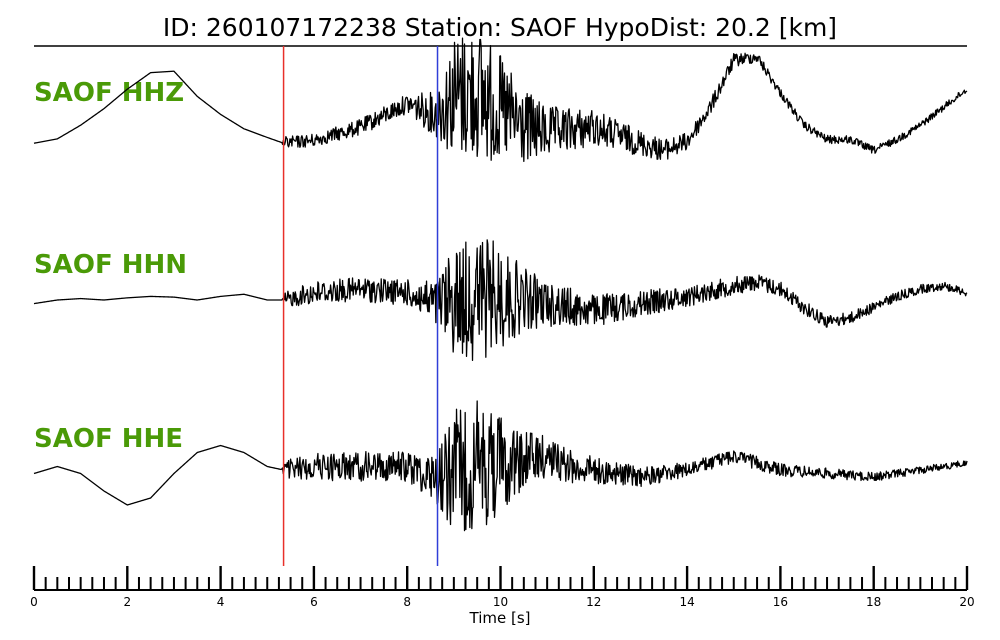  Describe the element at coordinates (109, 93) in the screenshot. I see `channel-label: SAOF HHZ` at that location.